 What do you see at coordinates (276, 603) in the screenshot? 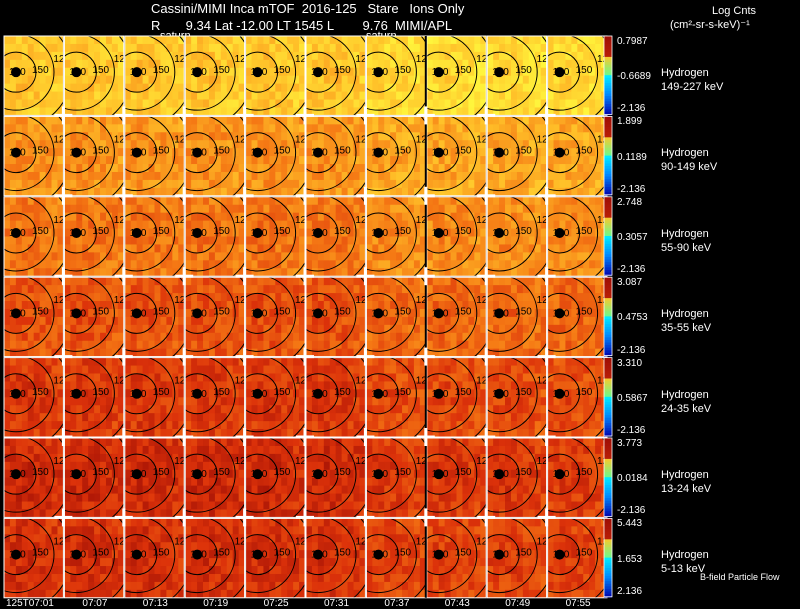
I see `time-label: 07:25` at bounding box center [276, 603].